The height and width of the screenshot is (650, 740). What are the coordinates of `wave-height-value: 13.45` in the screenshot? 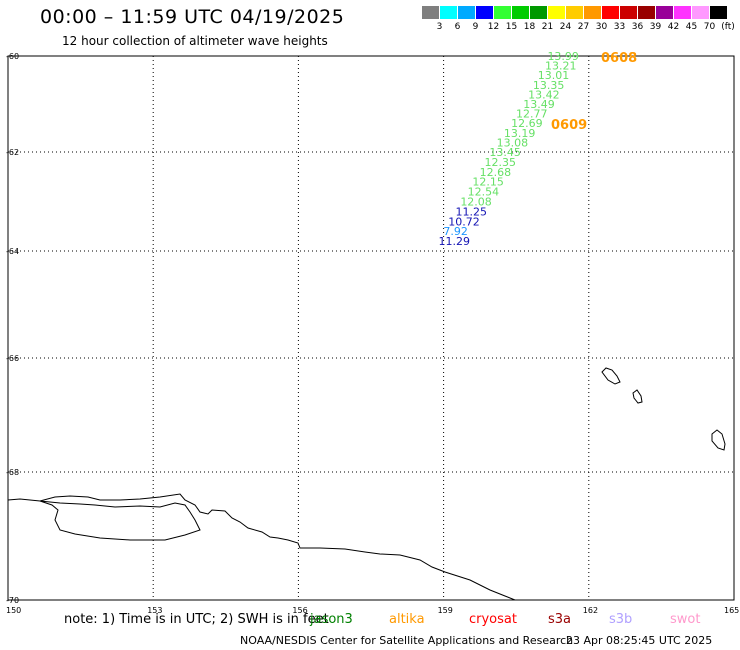 It's located at (505, 152).